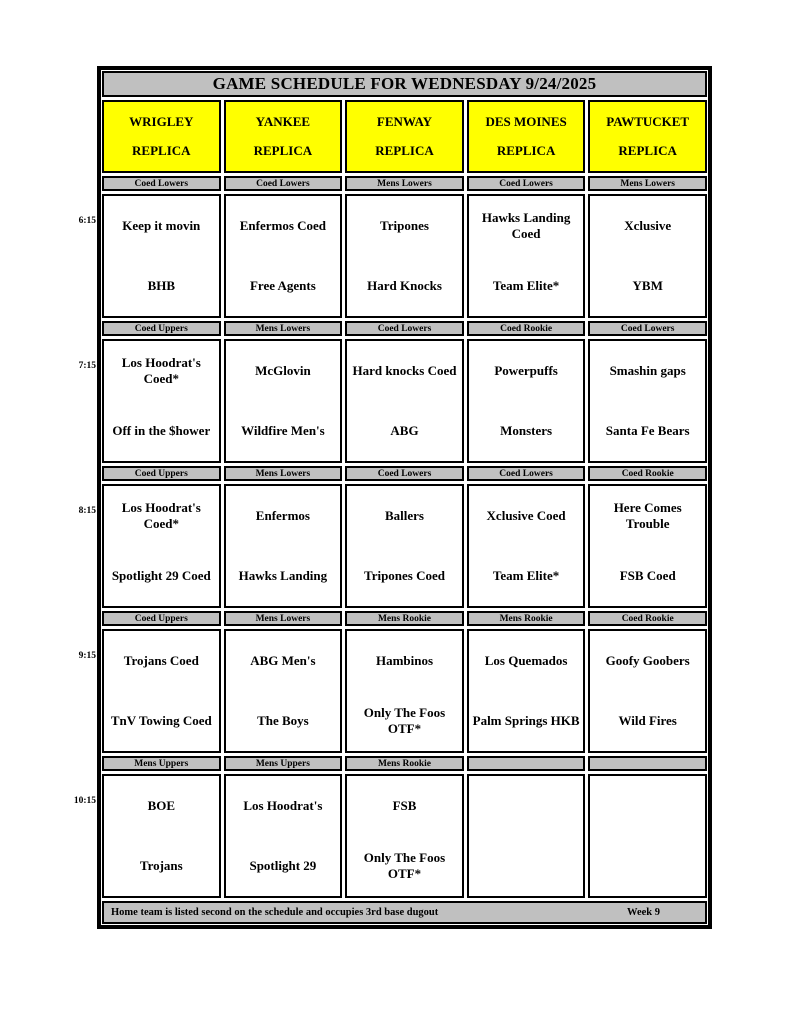 This screenshot has height=1024, width=791. What do you see at coordinates (283, 691) in the screenshot?
I see `game-cell: ABG Men's The Boys` at bounding box center [283, 691].